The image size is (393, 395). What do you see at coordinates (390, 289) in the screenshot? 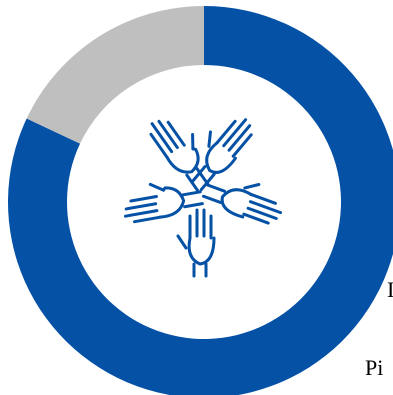
I see `clipped-label-1: I` at bounding box center [390, 289].